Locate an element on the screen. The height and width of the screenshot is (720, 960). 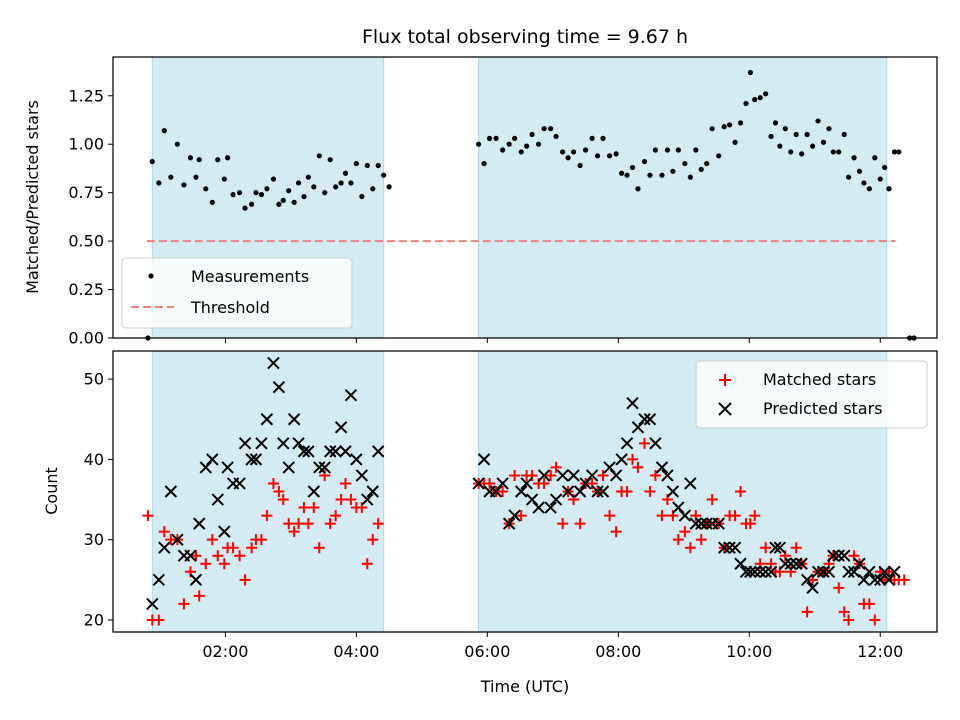
y-tick-label: 0.00 is located at coordinates (86, 338).